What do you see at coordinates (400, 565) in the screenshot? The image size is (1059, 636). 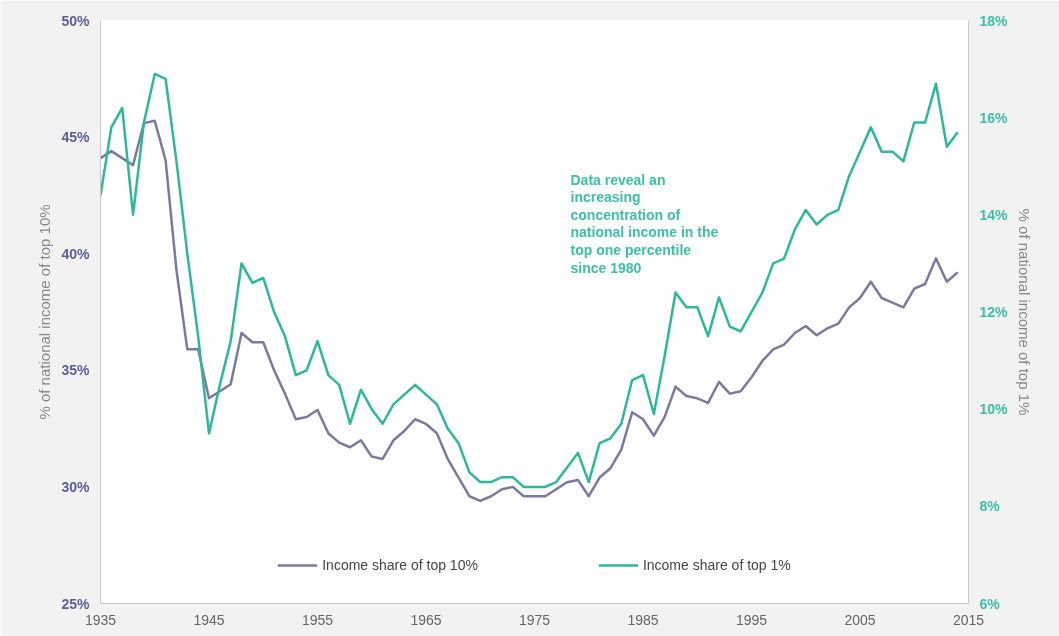 I see `legend-label: Income share of top 10%` at bounding box center [400, 565].